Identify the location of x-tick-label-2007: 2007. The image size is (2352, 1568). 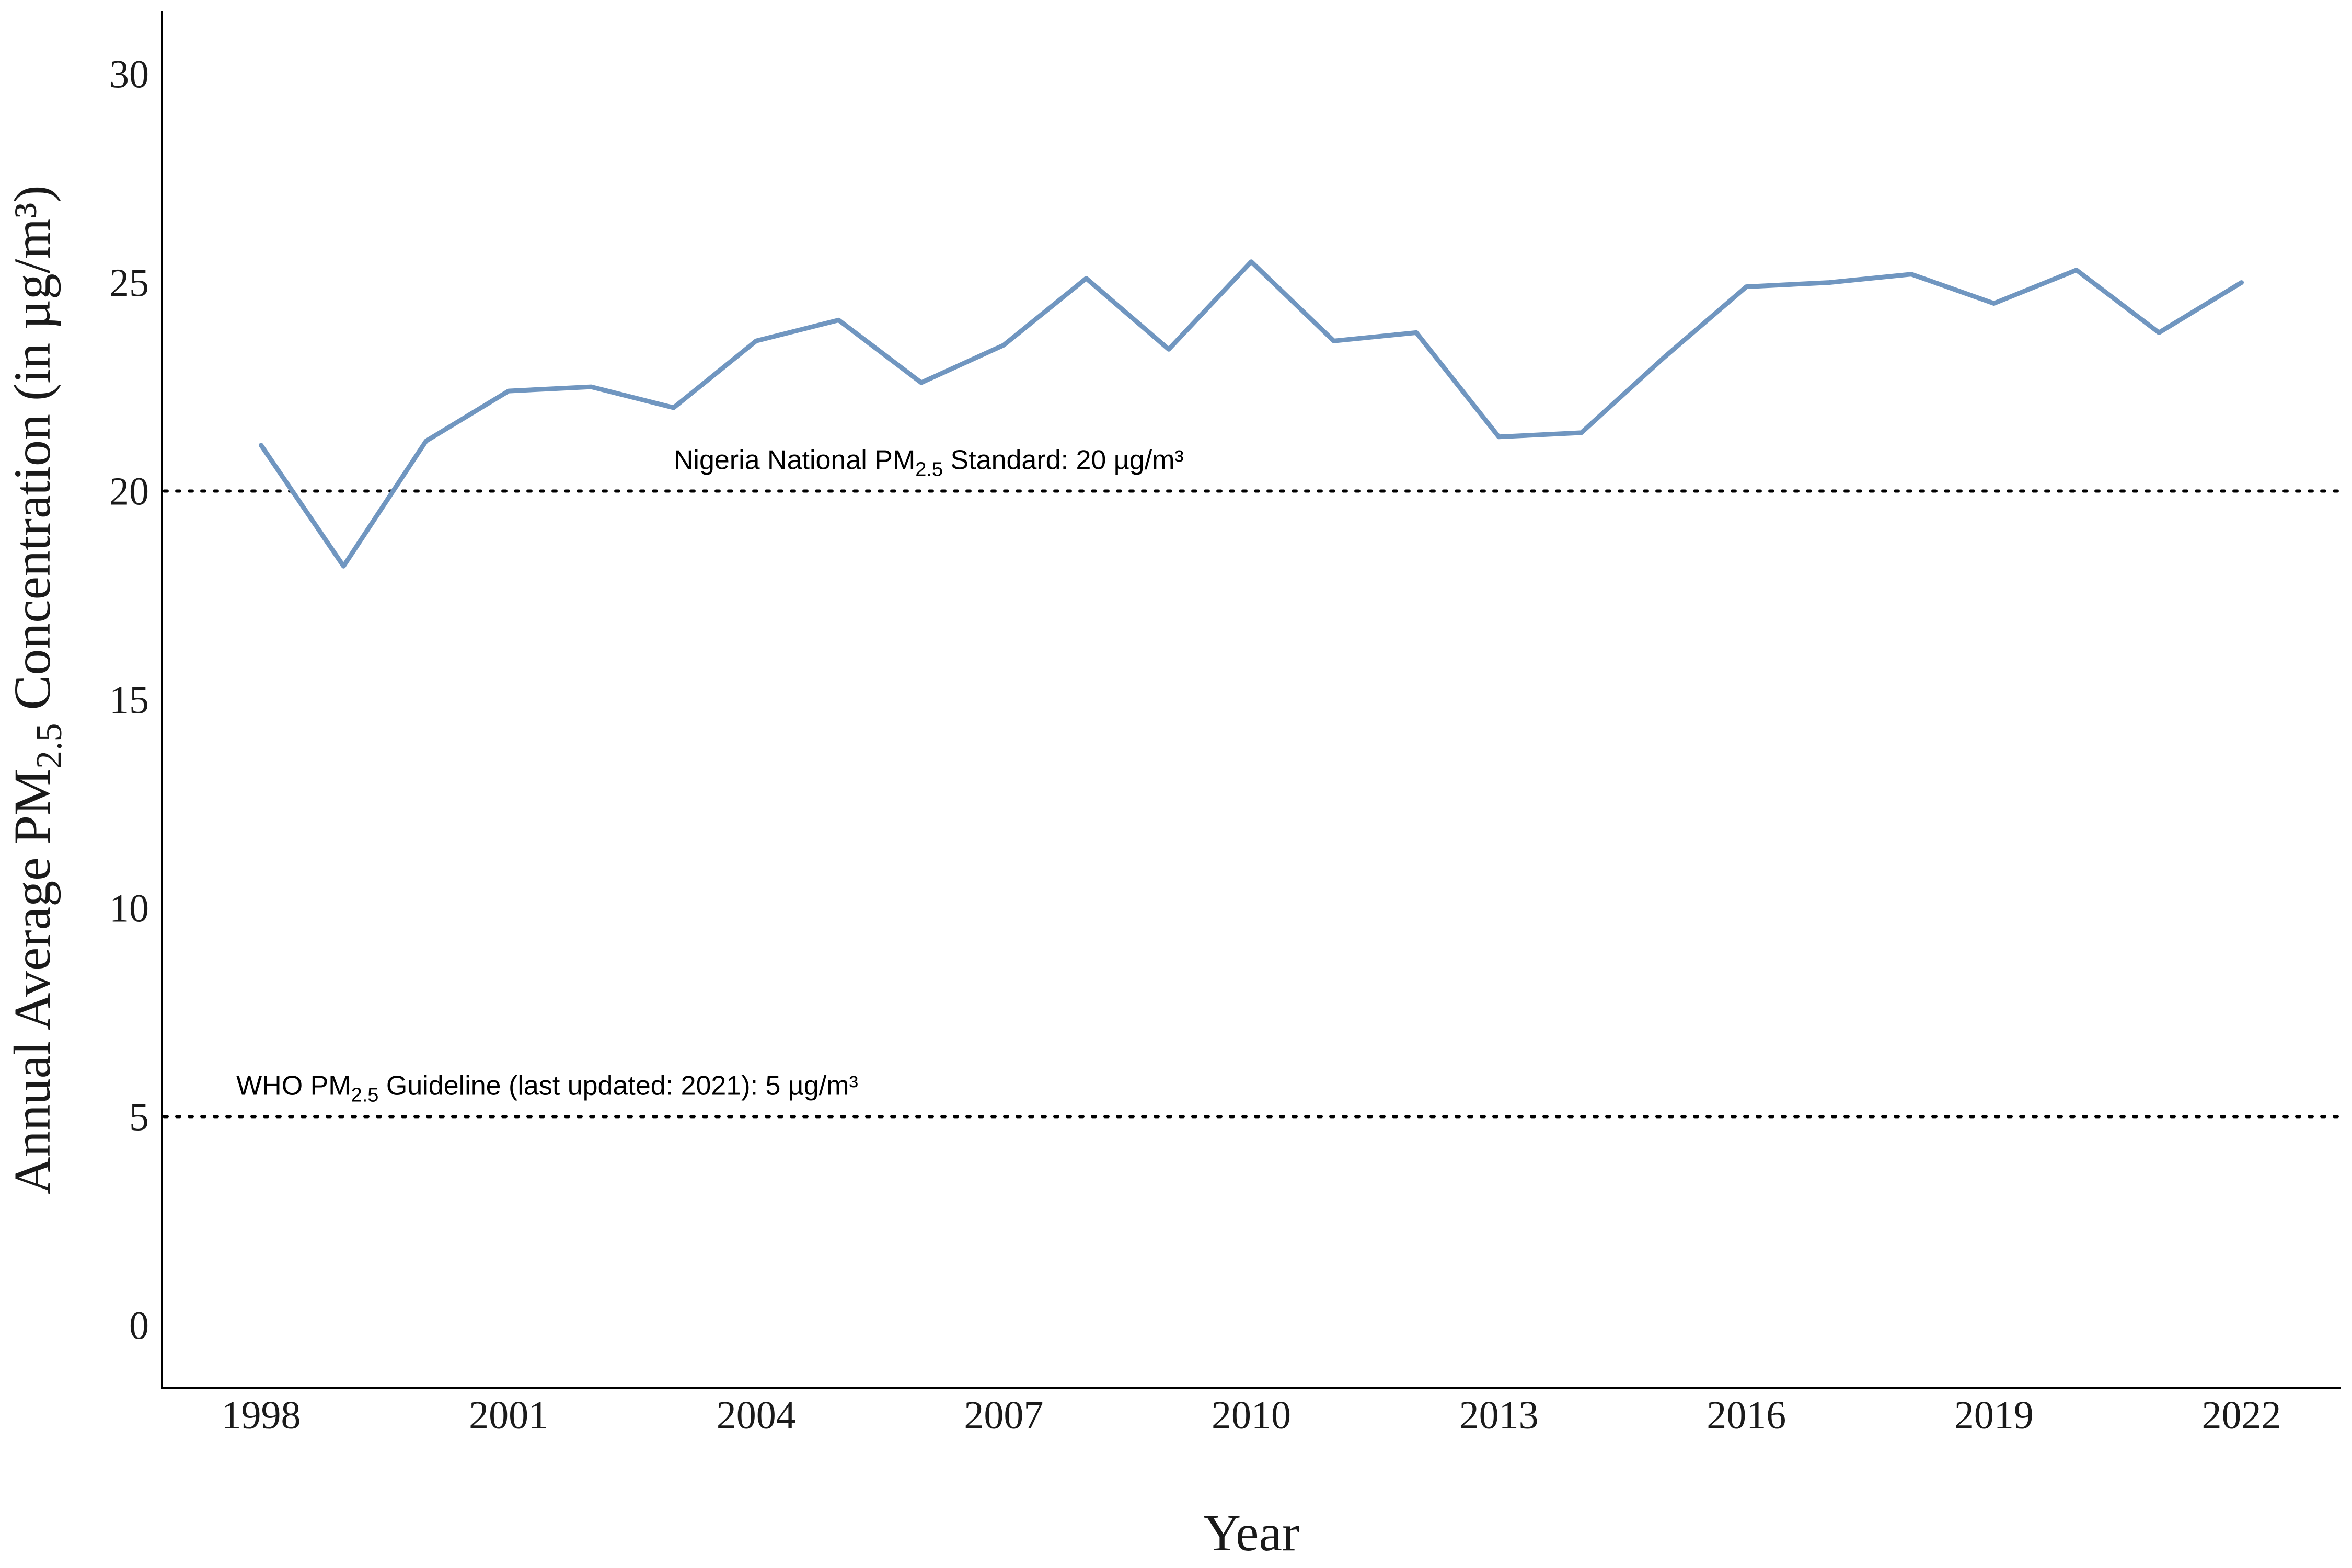
(1003, 1415).